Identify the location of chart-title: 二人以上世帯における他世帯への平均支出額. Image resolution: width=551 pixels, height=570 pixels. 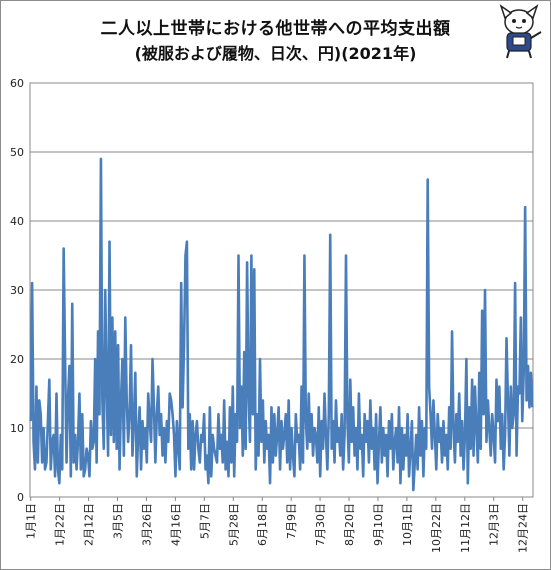
(275, 29).